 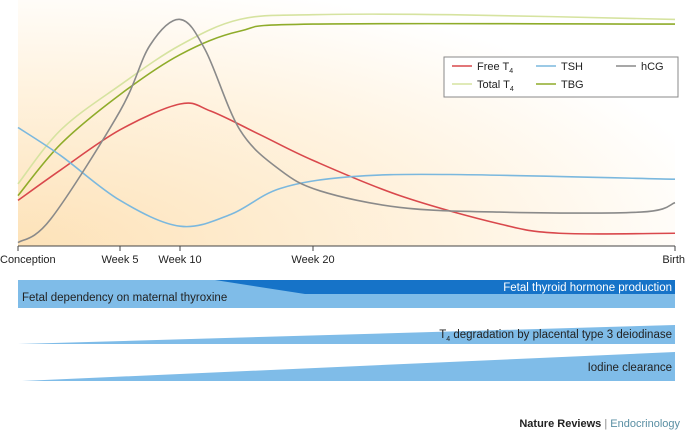 I want to click on legend-label: TSH, so click(x=572, y=67).